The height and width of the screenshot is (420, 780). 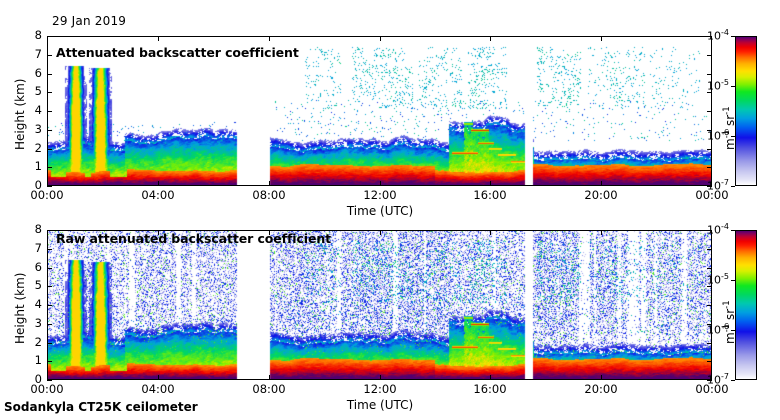 I want to click on xtick-label-1-4: 16:00, so click(x=490, y=389).